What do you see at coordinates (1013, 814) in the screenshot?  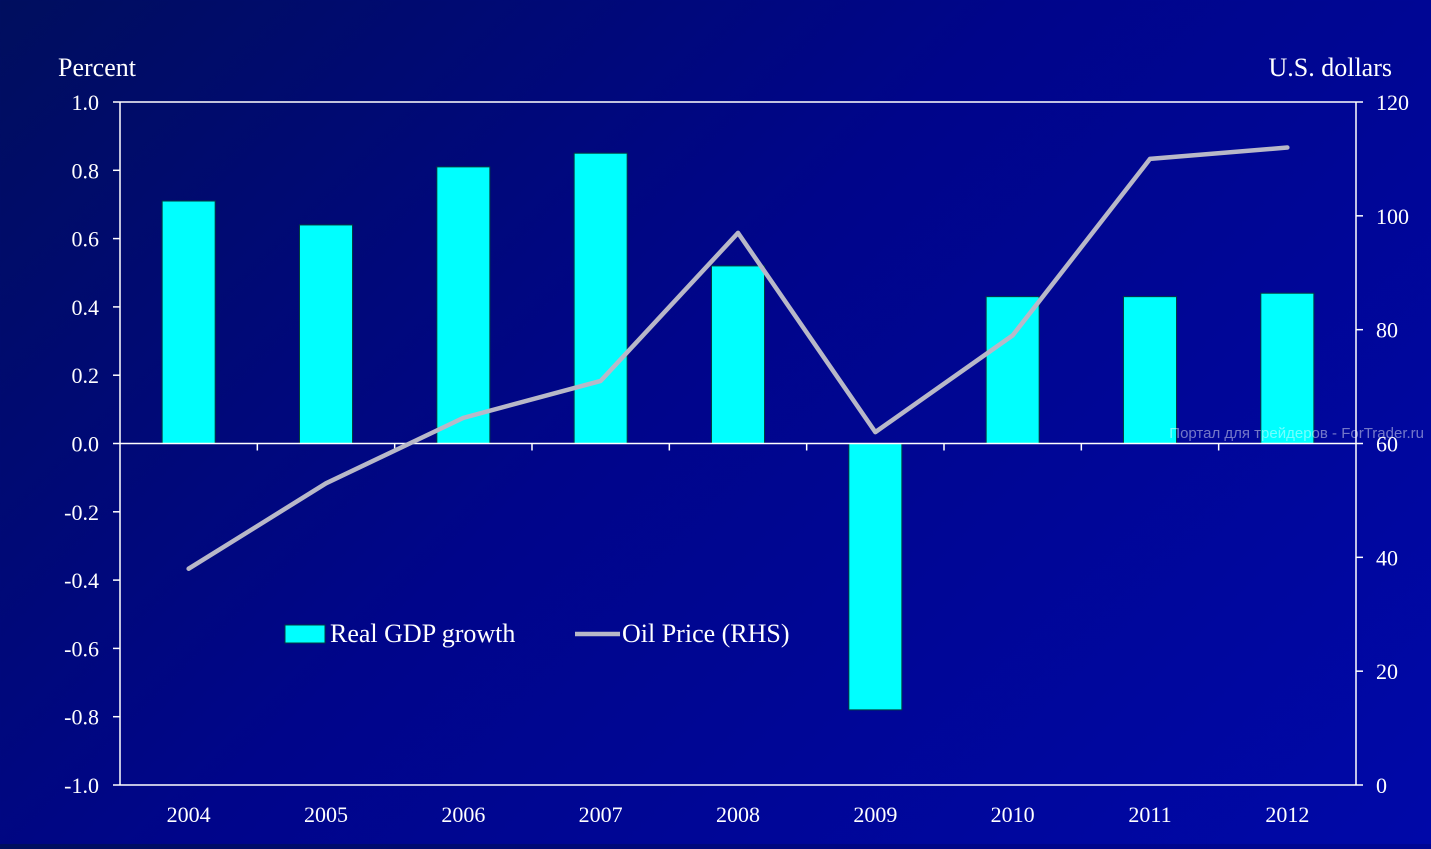 I see `x-tick-label-2010: 2010` at bounding box center [1013, 814].